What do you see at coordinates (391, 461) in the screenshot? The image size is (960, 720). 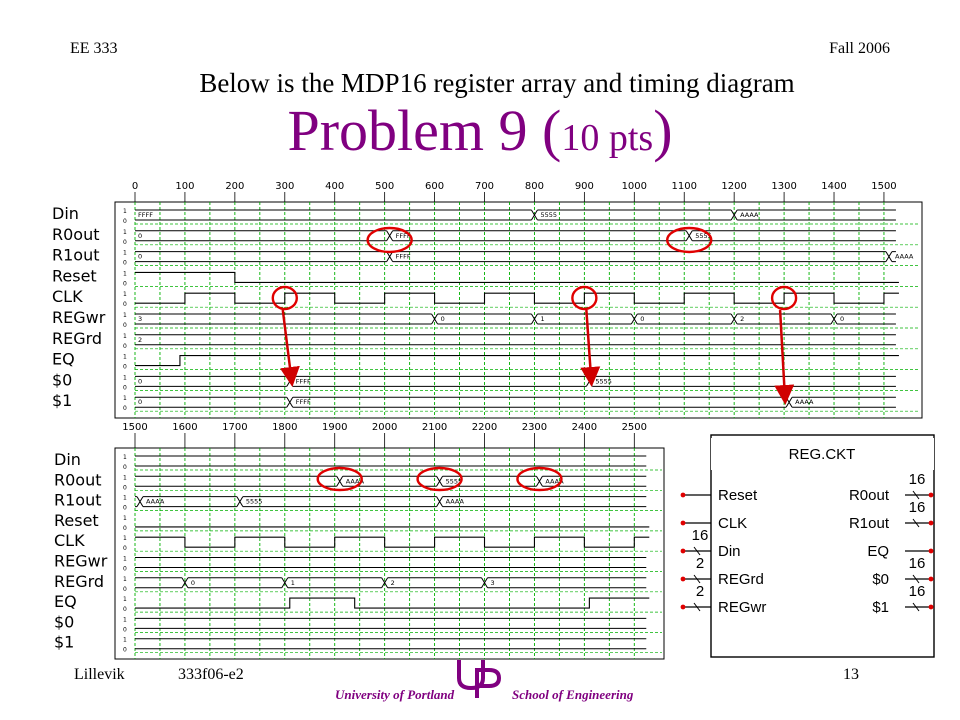 I see `bus-waveform` at bounding box center [391, 461].